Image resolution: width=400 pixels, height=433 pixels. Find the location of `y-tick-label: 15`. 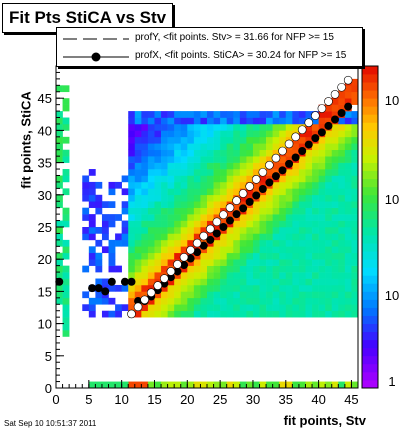

y-tick-label: 15 is located at coordinates (45, 291).